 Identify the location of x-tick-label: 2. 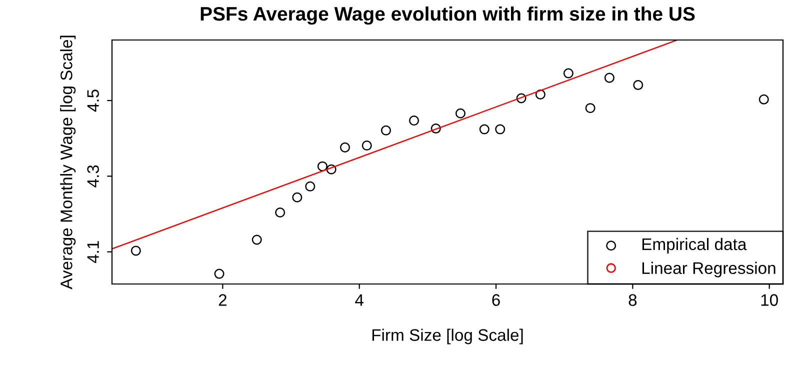
(222, 300).